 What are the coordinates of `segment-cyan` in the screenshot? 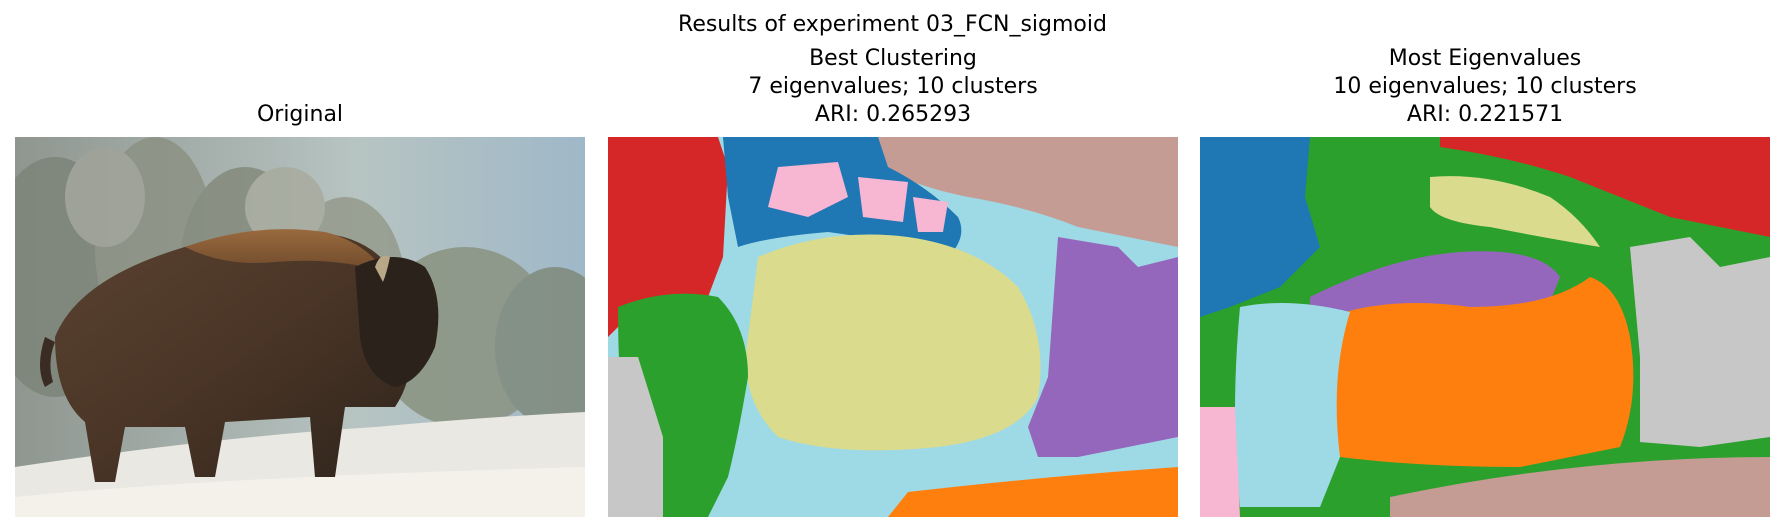 It's located at (1292, 405).